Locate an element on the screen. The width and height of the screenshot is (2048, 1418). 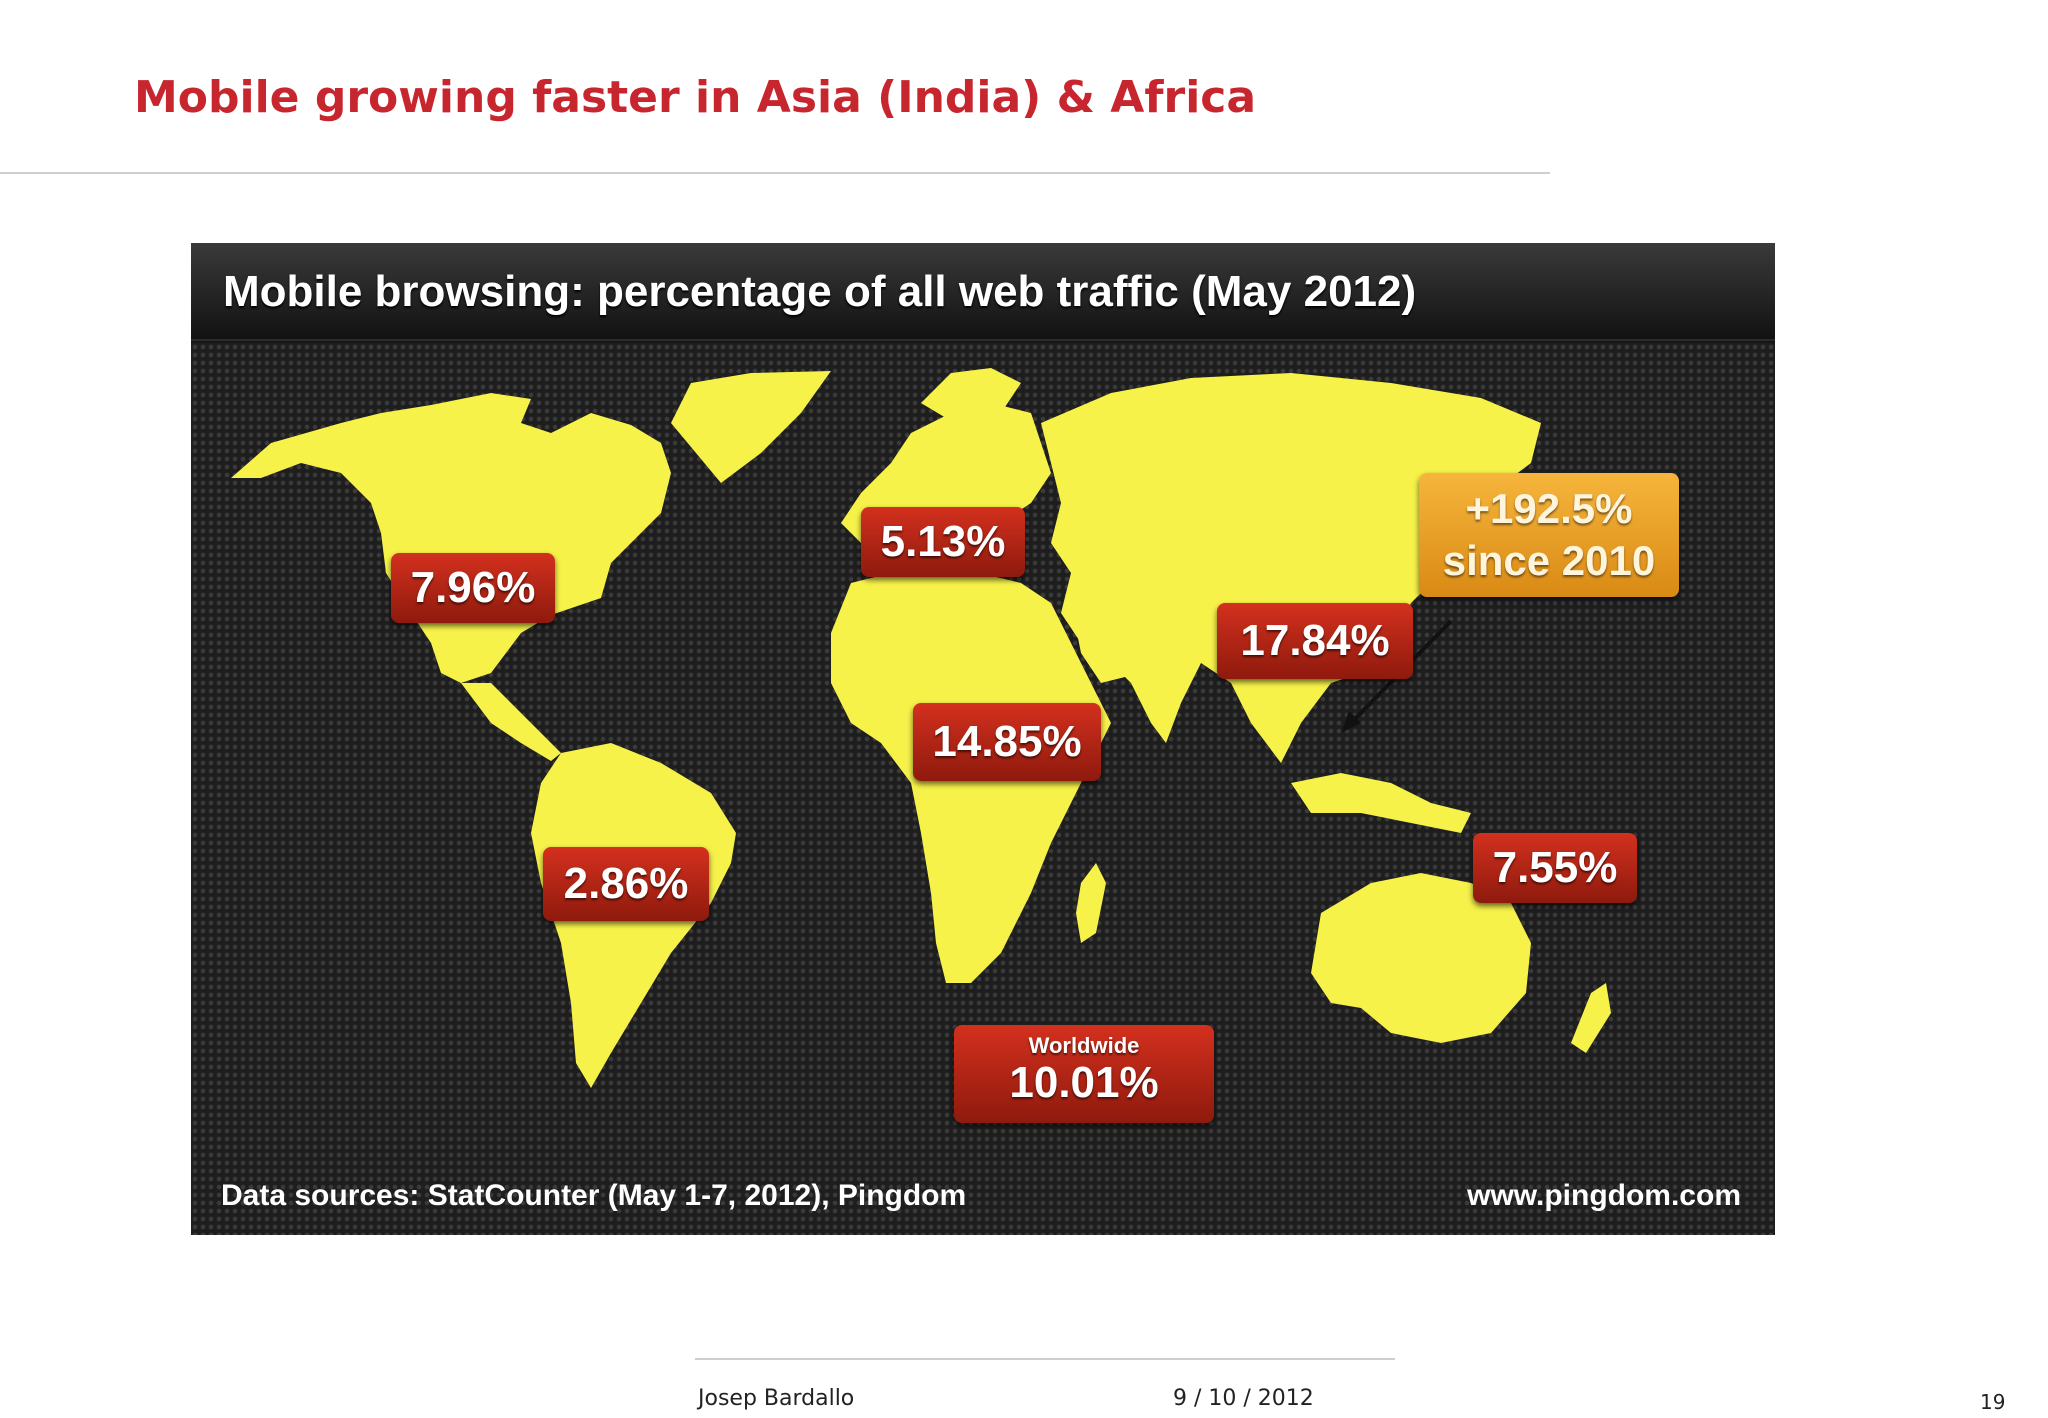
growth-since: since 2010 is located at coordinates (1549, 560).